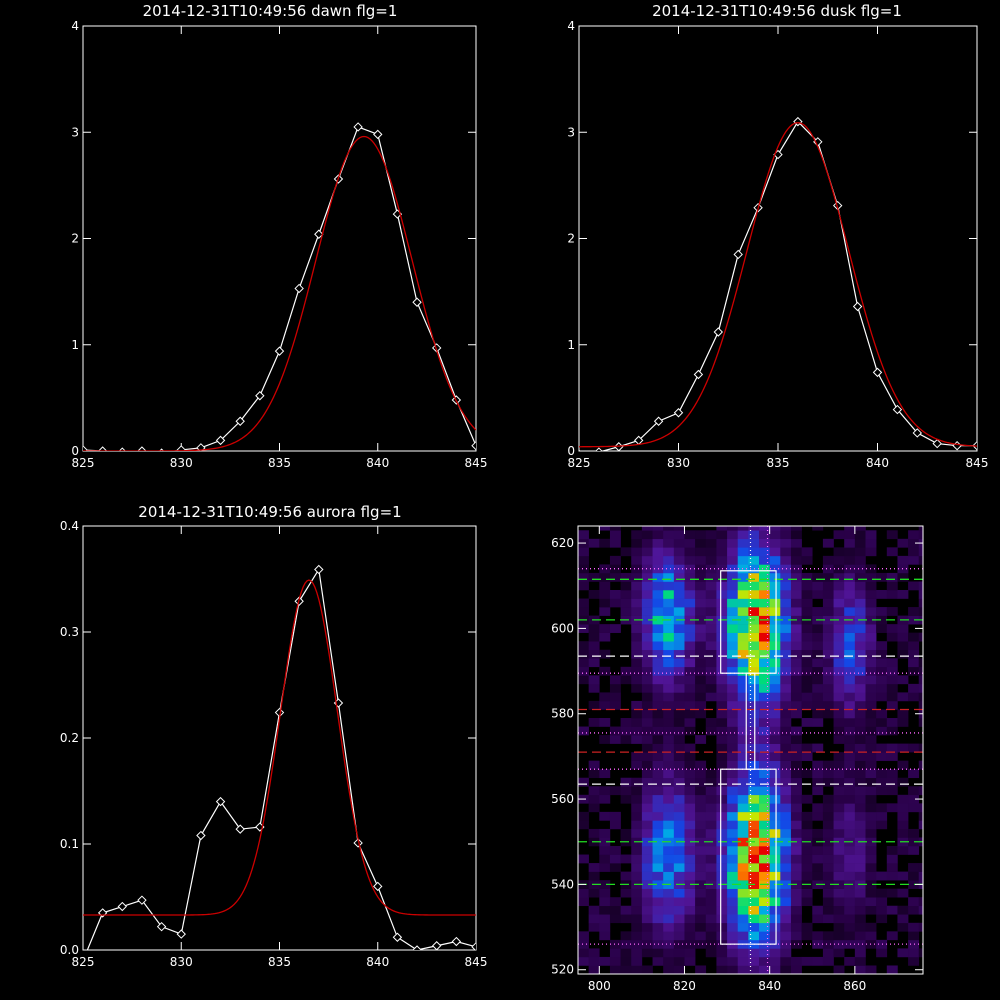 The width and height of the screenshot is (1000, 1000). What do you see at coordinates (69, 738) in the screenshot?
I see `y-tick-label: 0.2` at bounding box center [69, 738].